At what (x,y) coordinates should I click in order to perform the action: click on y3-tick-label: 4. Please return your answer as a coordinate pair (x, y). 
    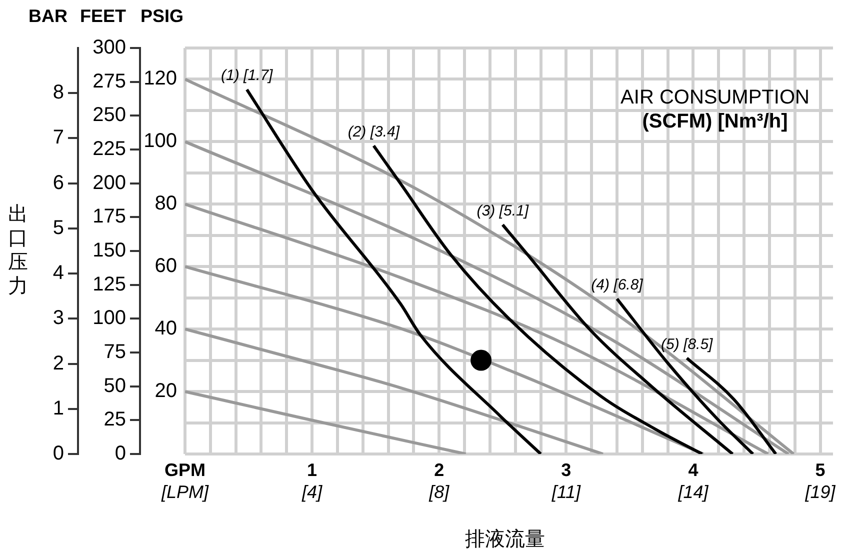
    Looking at the image, I should click on (58, 273).